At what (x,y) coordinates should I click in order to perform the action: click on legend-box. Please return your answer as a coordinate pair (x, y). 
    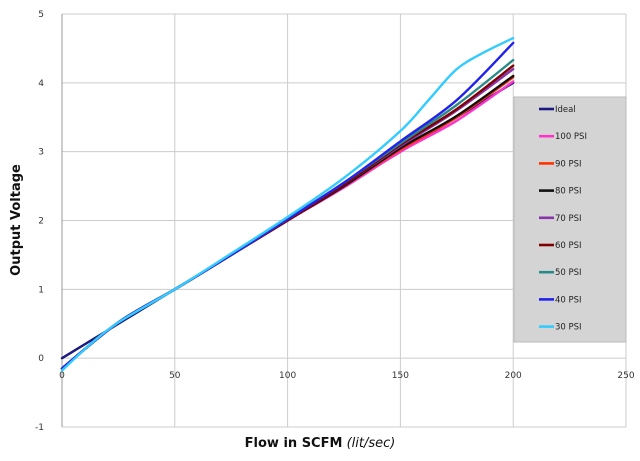
    Looking at the image, I should click on (570, 219).